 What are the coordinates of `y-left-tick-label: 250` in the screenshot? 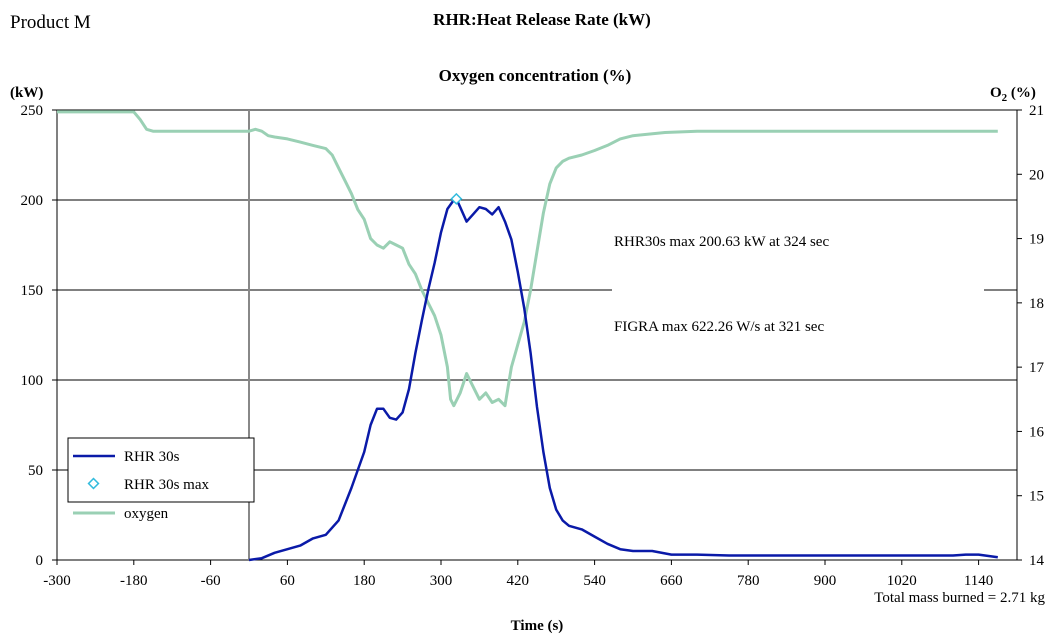 It's located at (32, 111).